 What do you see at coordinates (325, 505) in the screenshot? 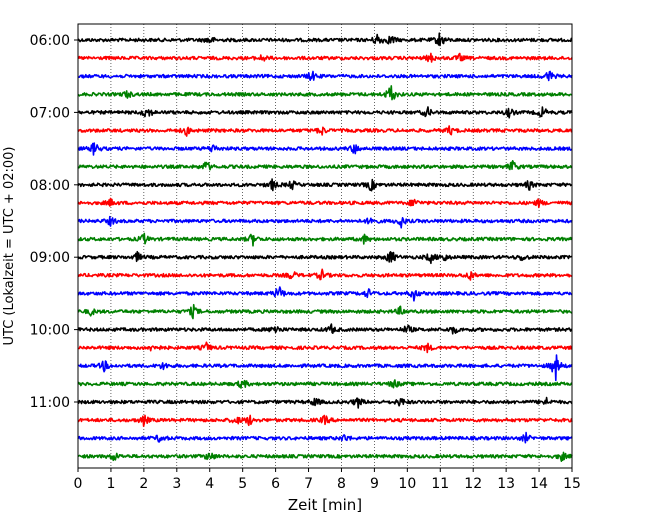
I see `x-axis-label: Zeit [min]` at bounding box center [325, 505].